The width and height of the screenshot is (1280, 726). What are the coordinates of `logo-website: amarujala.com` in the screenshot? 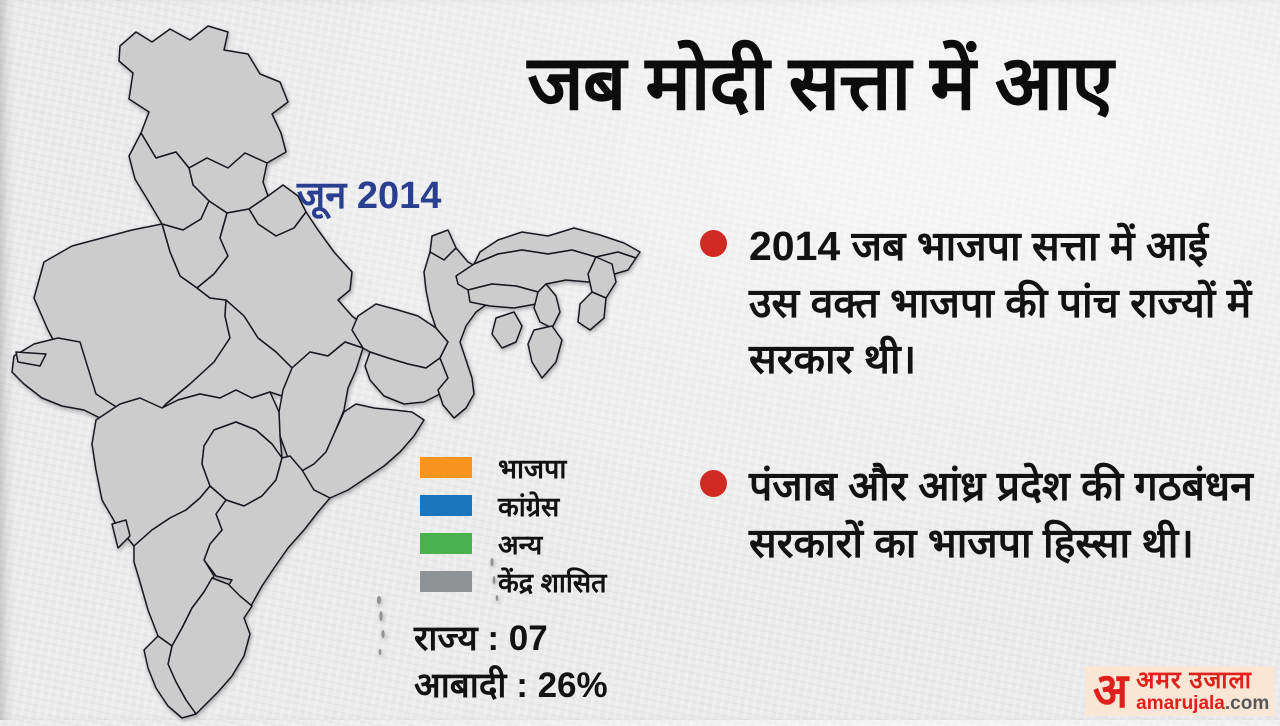 It's located at (1203, 703).